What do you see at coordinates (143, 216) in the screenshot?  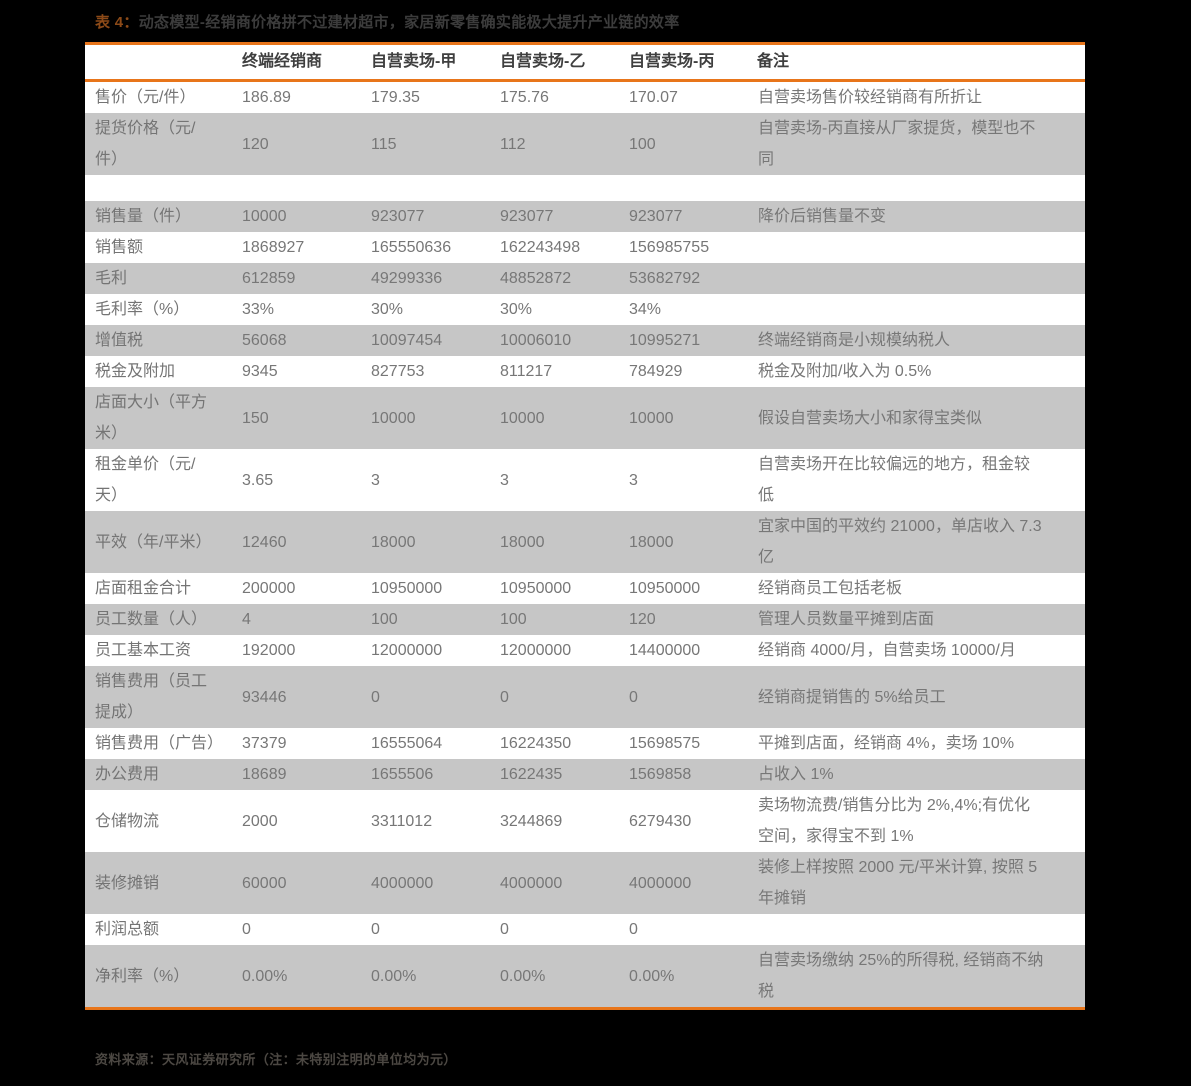 I see `row-label: 销售量（件）` at bounding box center [143, 216].